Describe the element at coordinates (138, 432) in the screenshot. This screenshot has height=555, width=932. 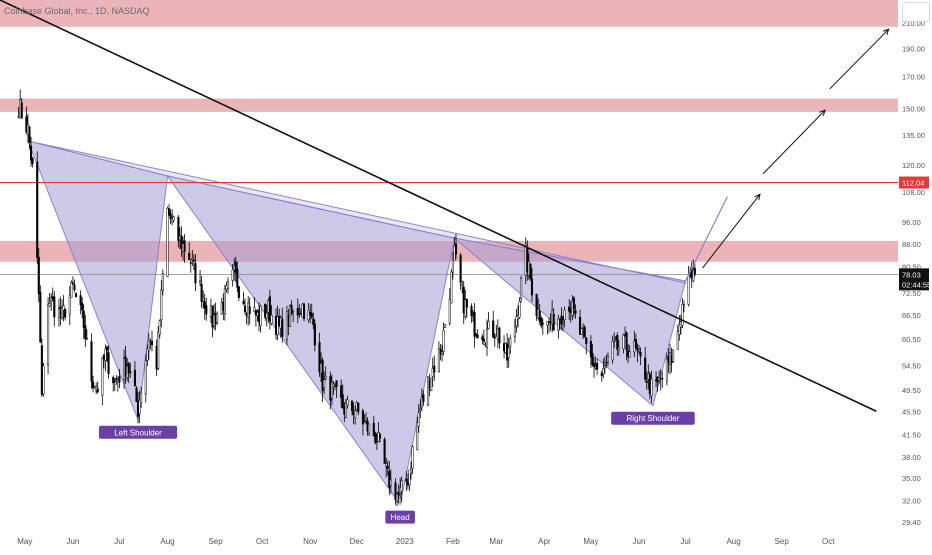
I see `left-shoulder-label-text: Left Shoulder` at that location.